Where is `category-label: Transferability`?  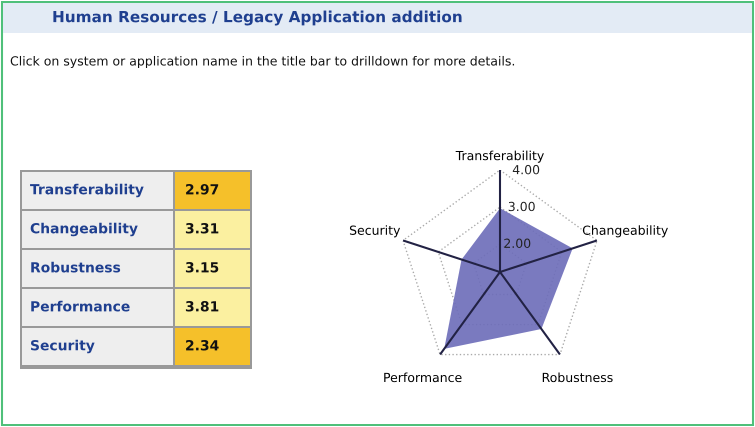
category-label: Transferability is located at coordinates (87, 191).